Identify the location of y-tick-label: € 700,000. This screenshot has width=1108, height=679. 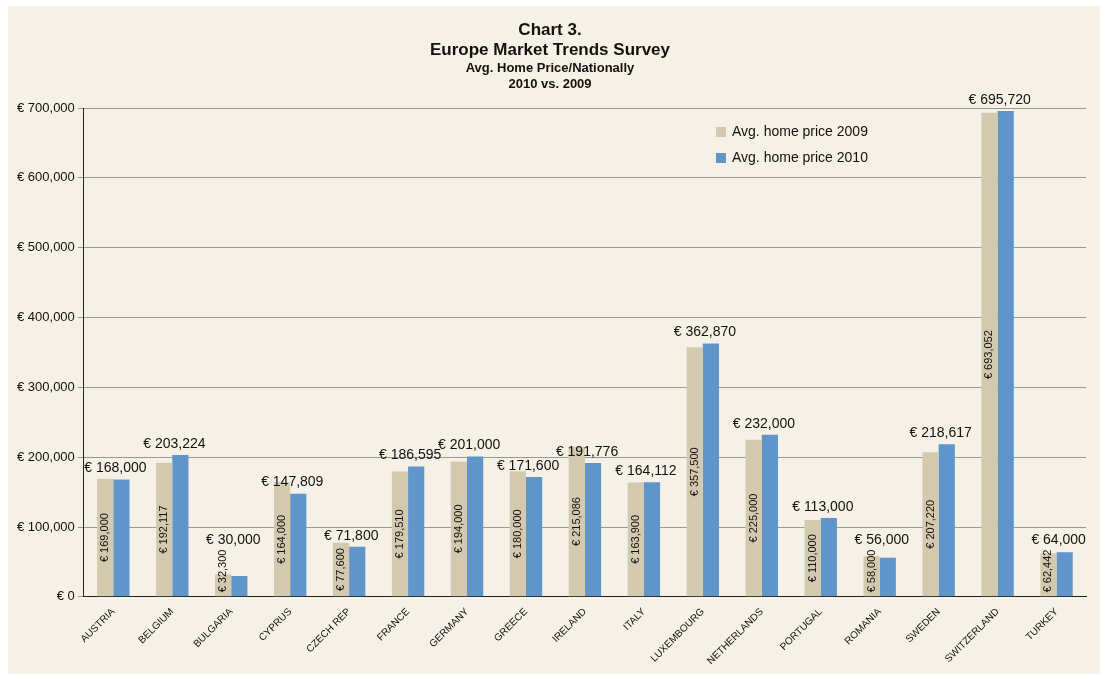
(45, 107).